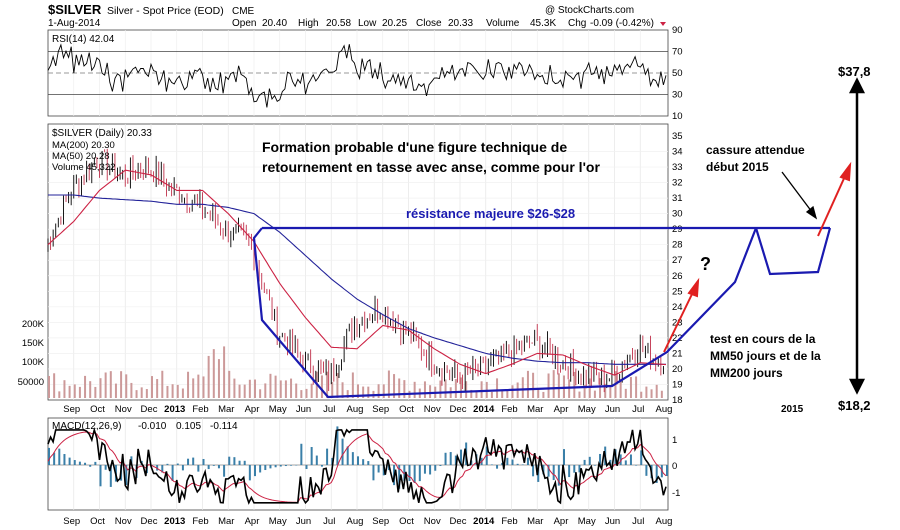 Image resolution: width=900 pixels, height=530 pixels. What do you see at coordinates (188, 426) in the screenshot?
I see `macd-signal-value: 0.105` at bounding box center [188, 426].